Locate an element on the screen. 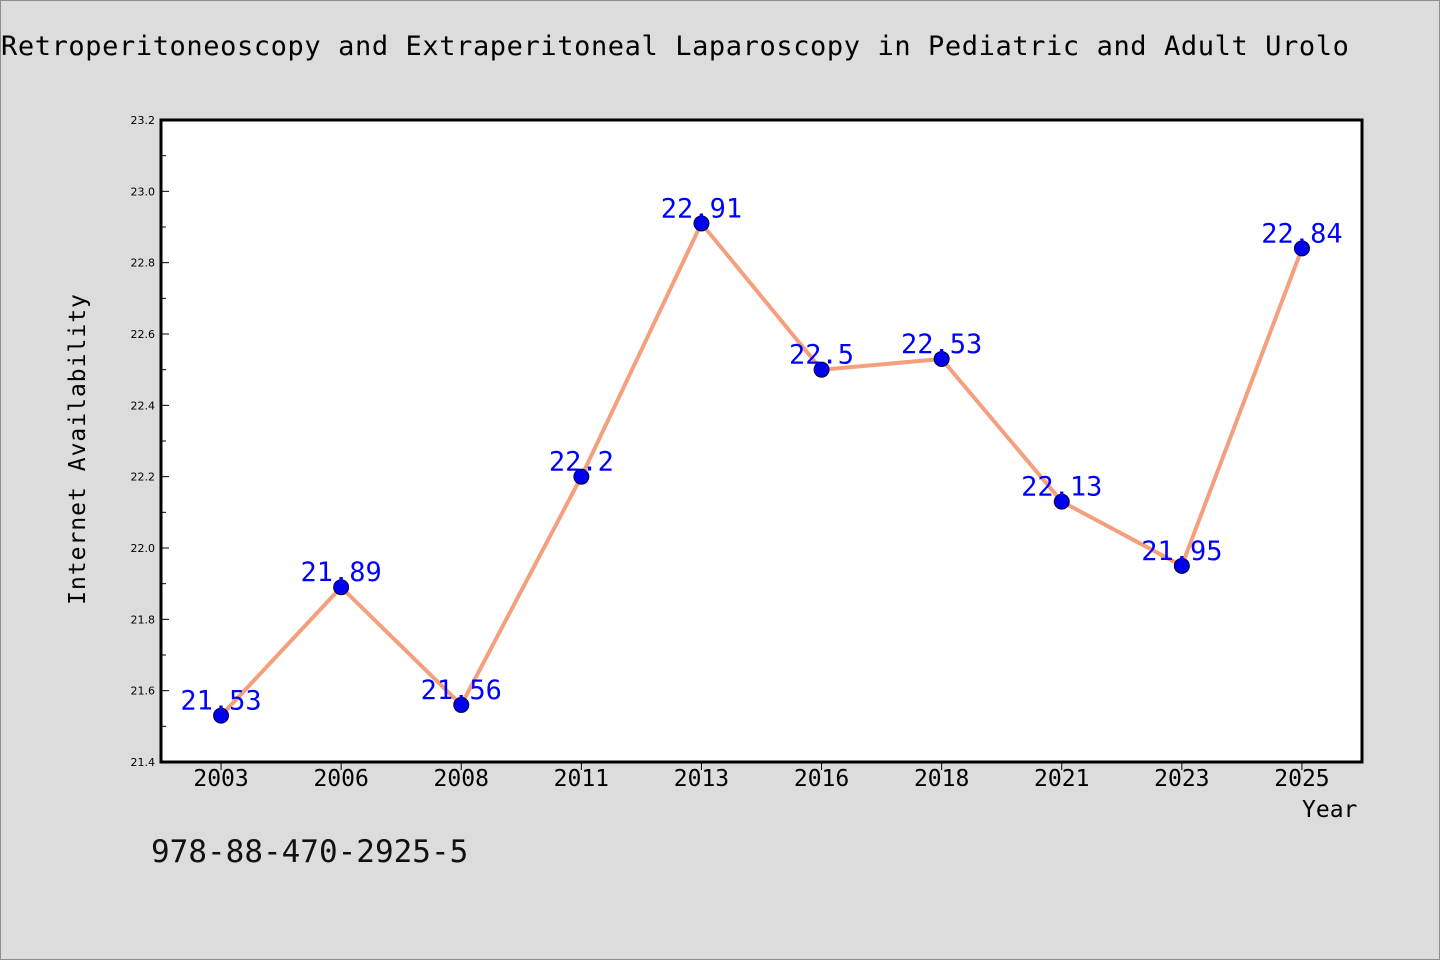 This screenshot has height=960, width=1440. data-label: 22.5 is located at coordinates (821, 355).